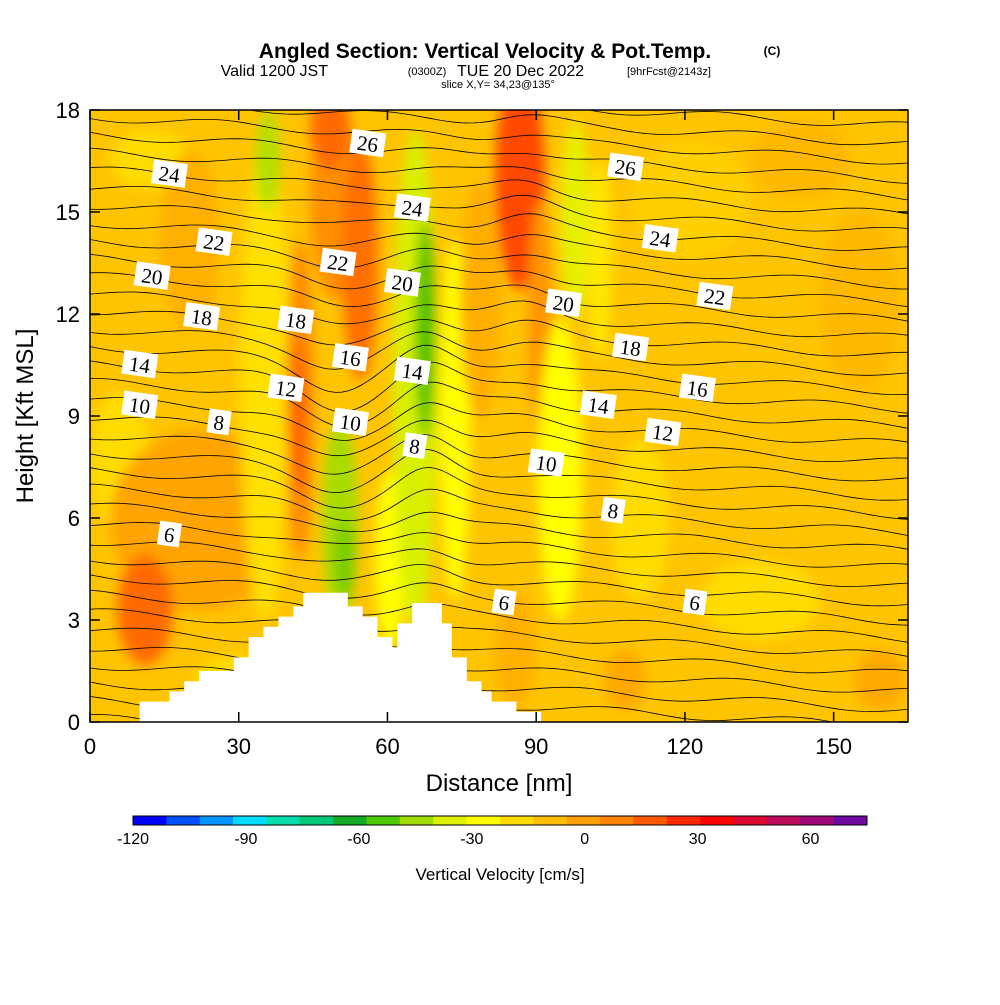 This screenshot has width=1000, height=1005. What do you see at coordinates (492, 831) in the screenshot?
I see `colorbar: -120 -90 -60 -30 0 30 60` at bounding box center [492, 831].